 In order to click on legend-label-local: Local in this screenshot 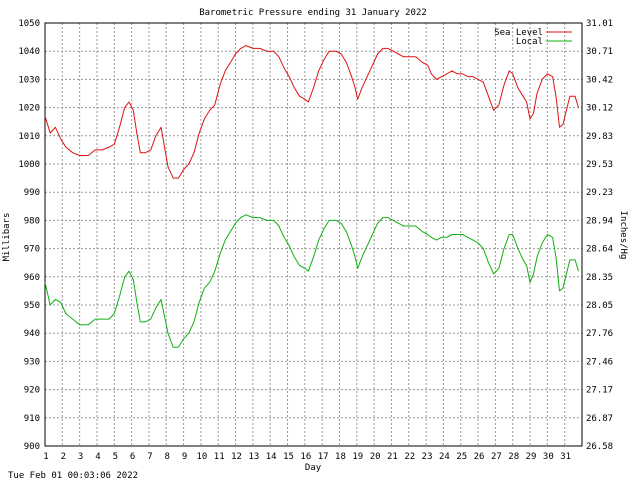, I will do `click(529, 42)`.